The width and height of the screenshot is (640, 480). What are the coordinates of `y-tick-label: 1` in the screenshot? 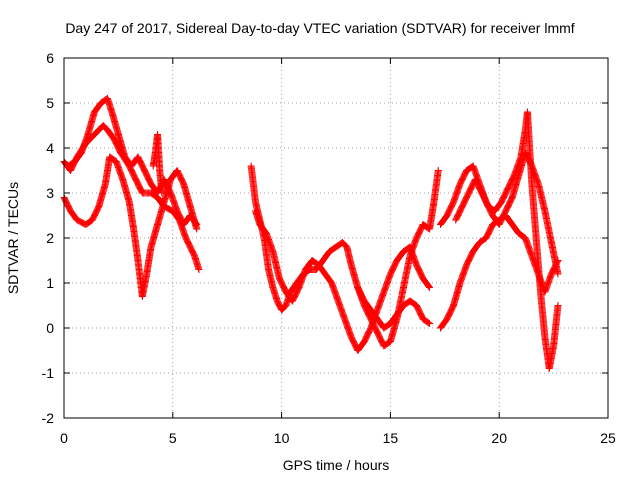 It's located at (50, 283).